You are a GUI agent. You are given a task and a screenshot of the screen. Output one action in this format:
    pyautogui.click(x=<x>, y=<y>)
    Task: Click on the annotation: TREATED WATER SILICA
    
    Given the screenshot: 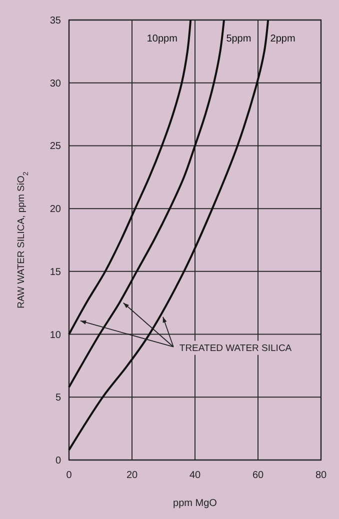 What is the action you would take?
    pyautogui.click(x=235, y=348)
    